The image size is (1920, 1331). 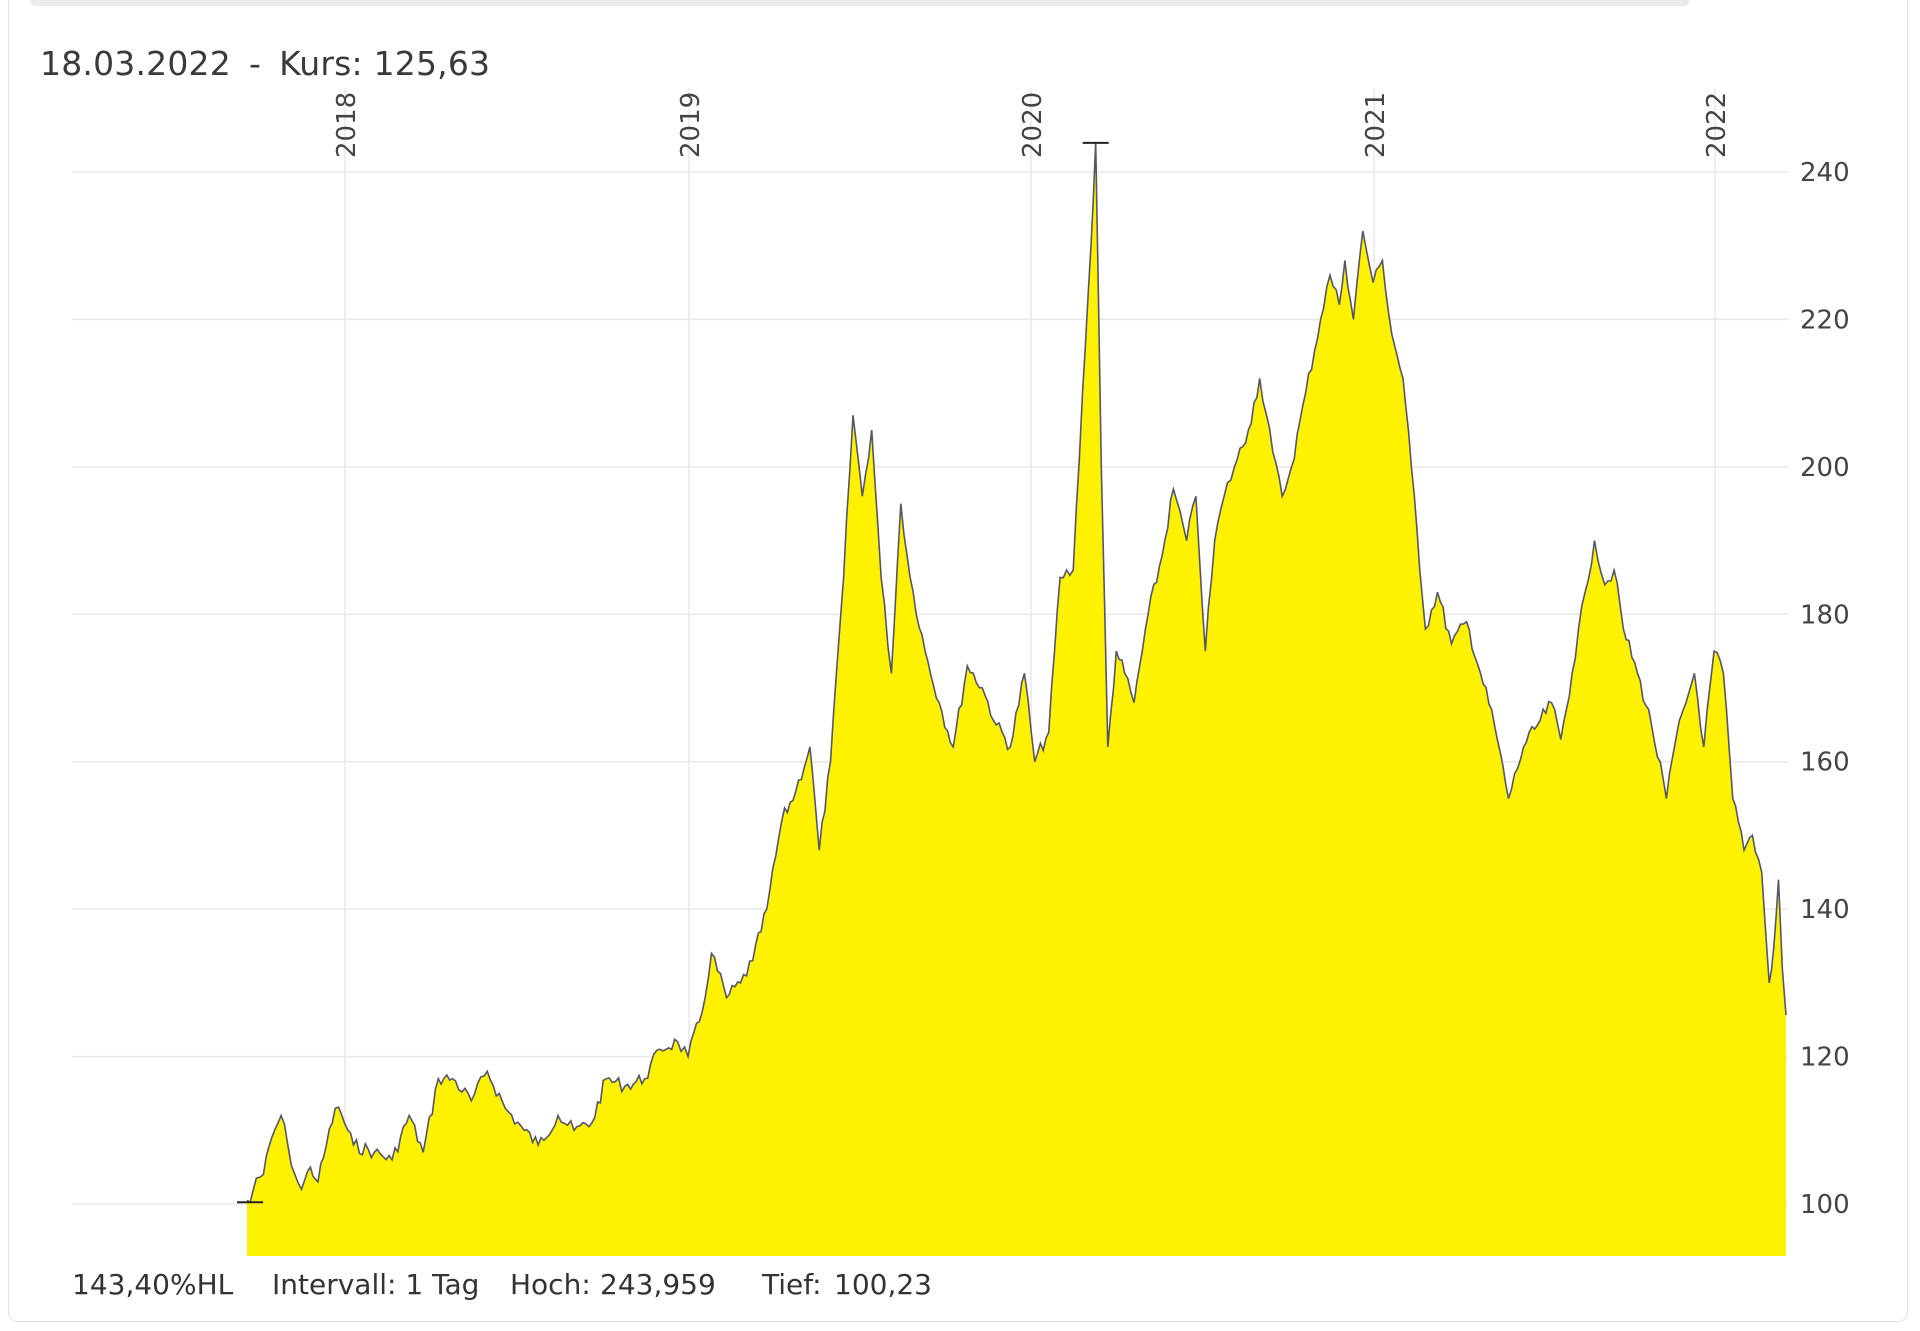 I want to click on change-percent: 143,40%HL, so click(x=153, y=1284).